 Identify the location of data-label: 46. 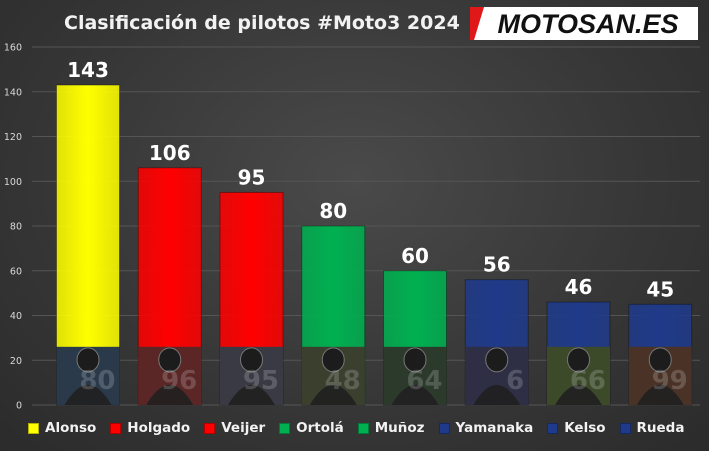
(579, 287).